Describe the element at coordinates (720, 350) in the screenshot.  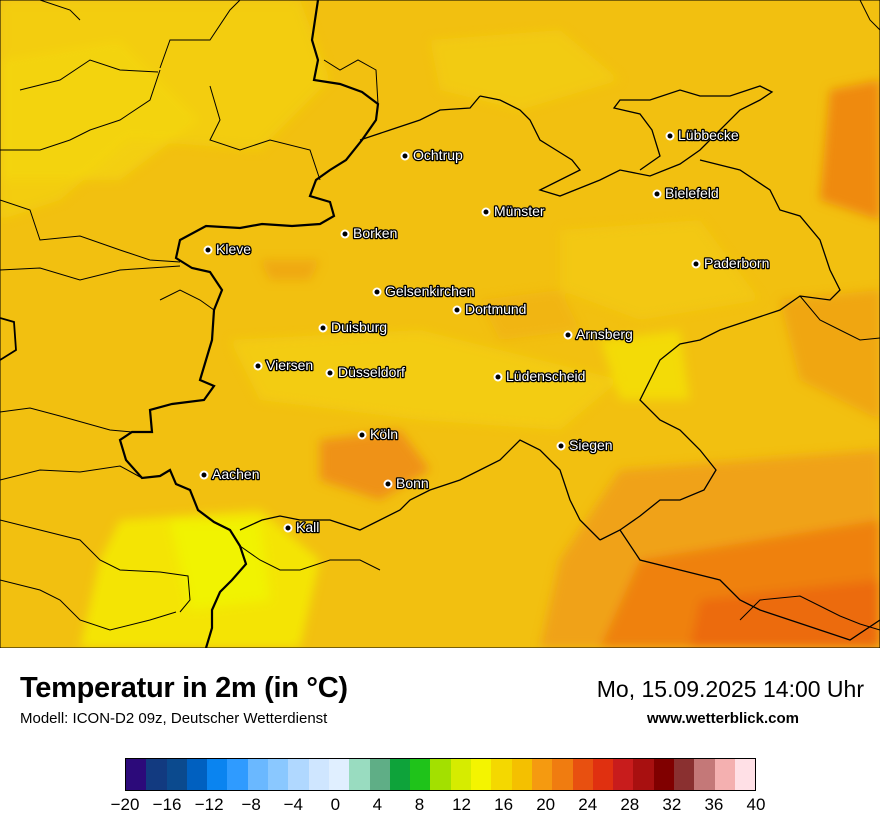
I see `state-border-east` at that location.